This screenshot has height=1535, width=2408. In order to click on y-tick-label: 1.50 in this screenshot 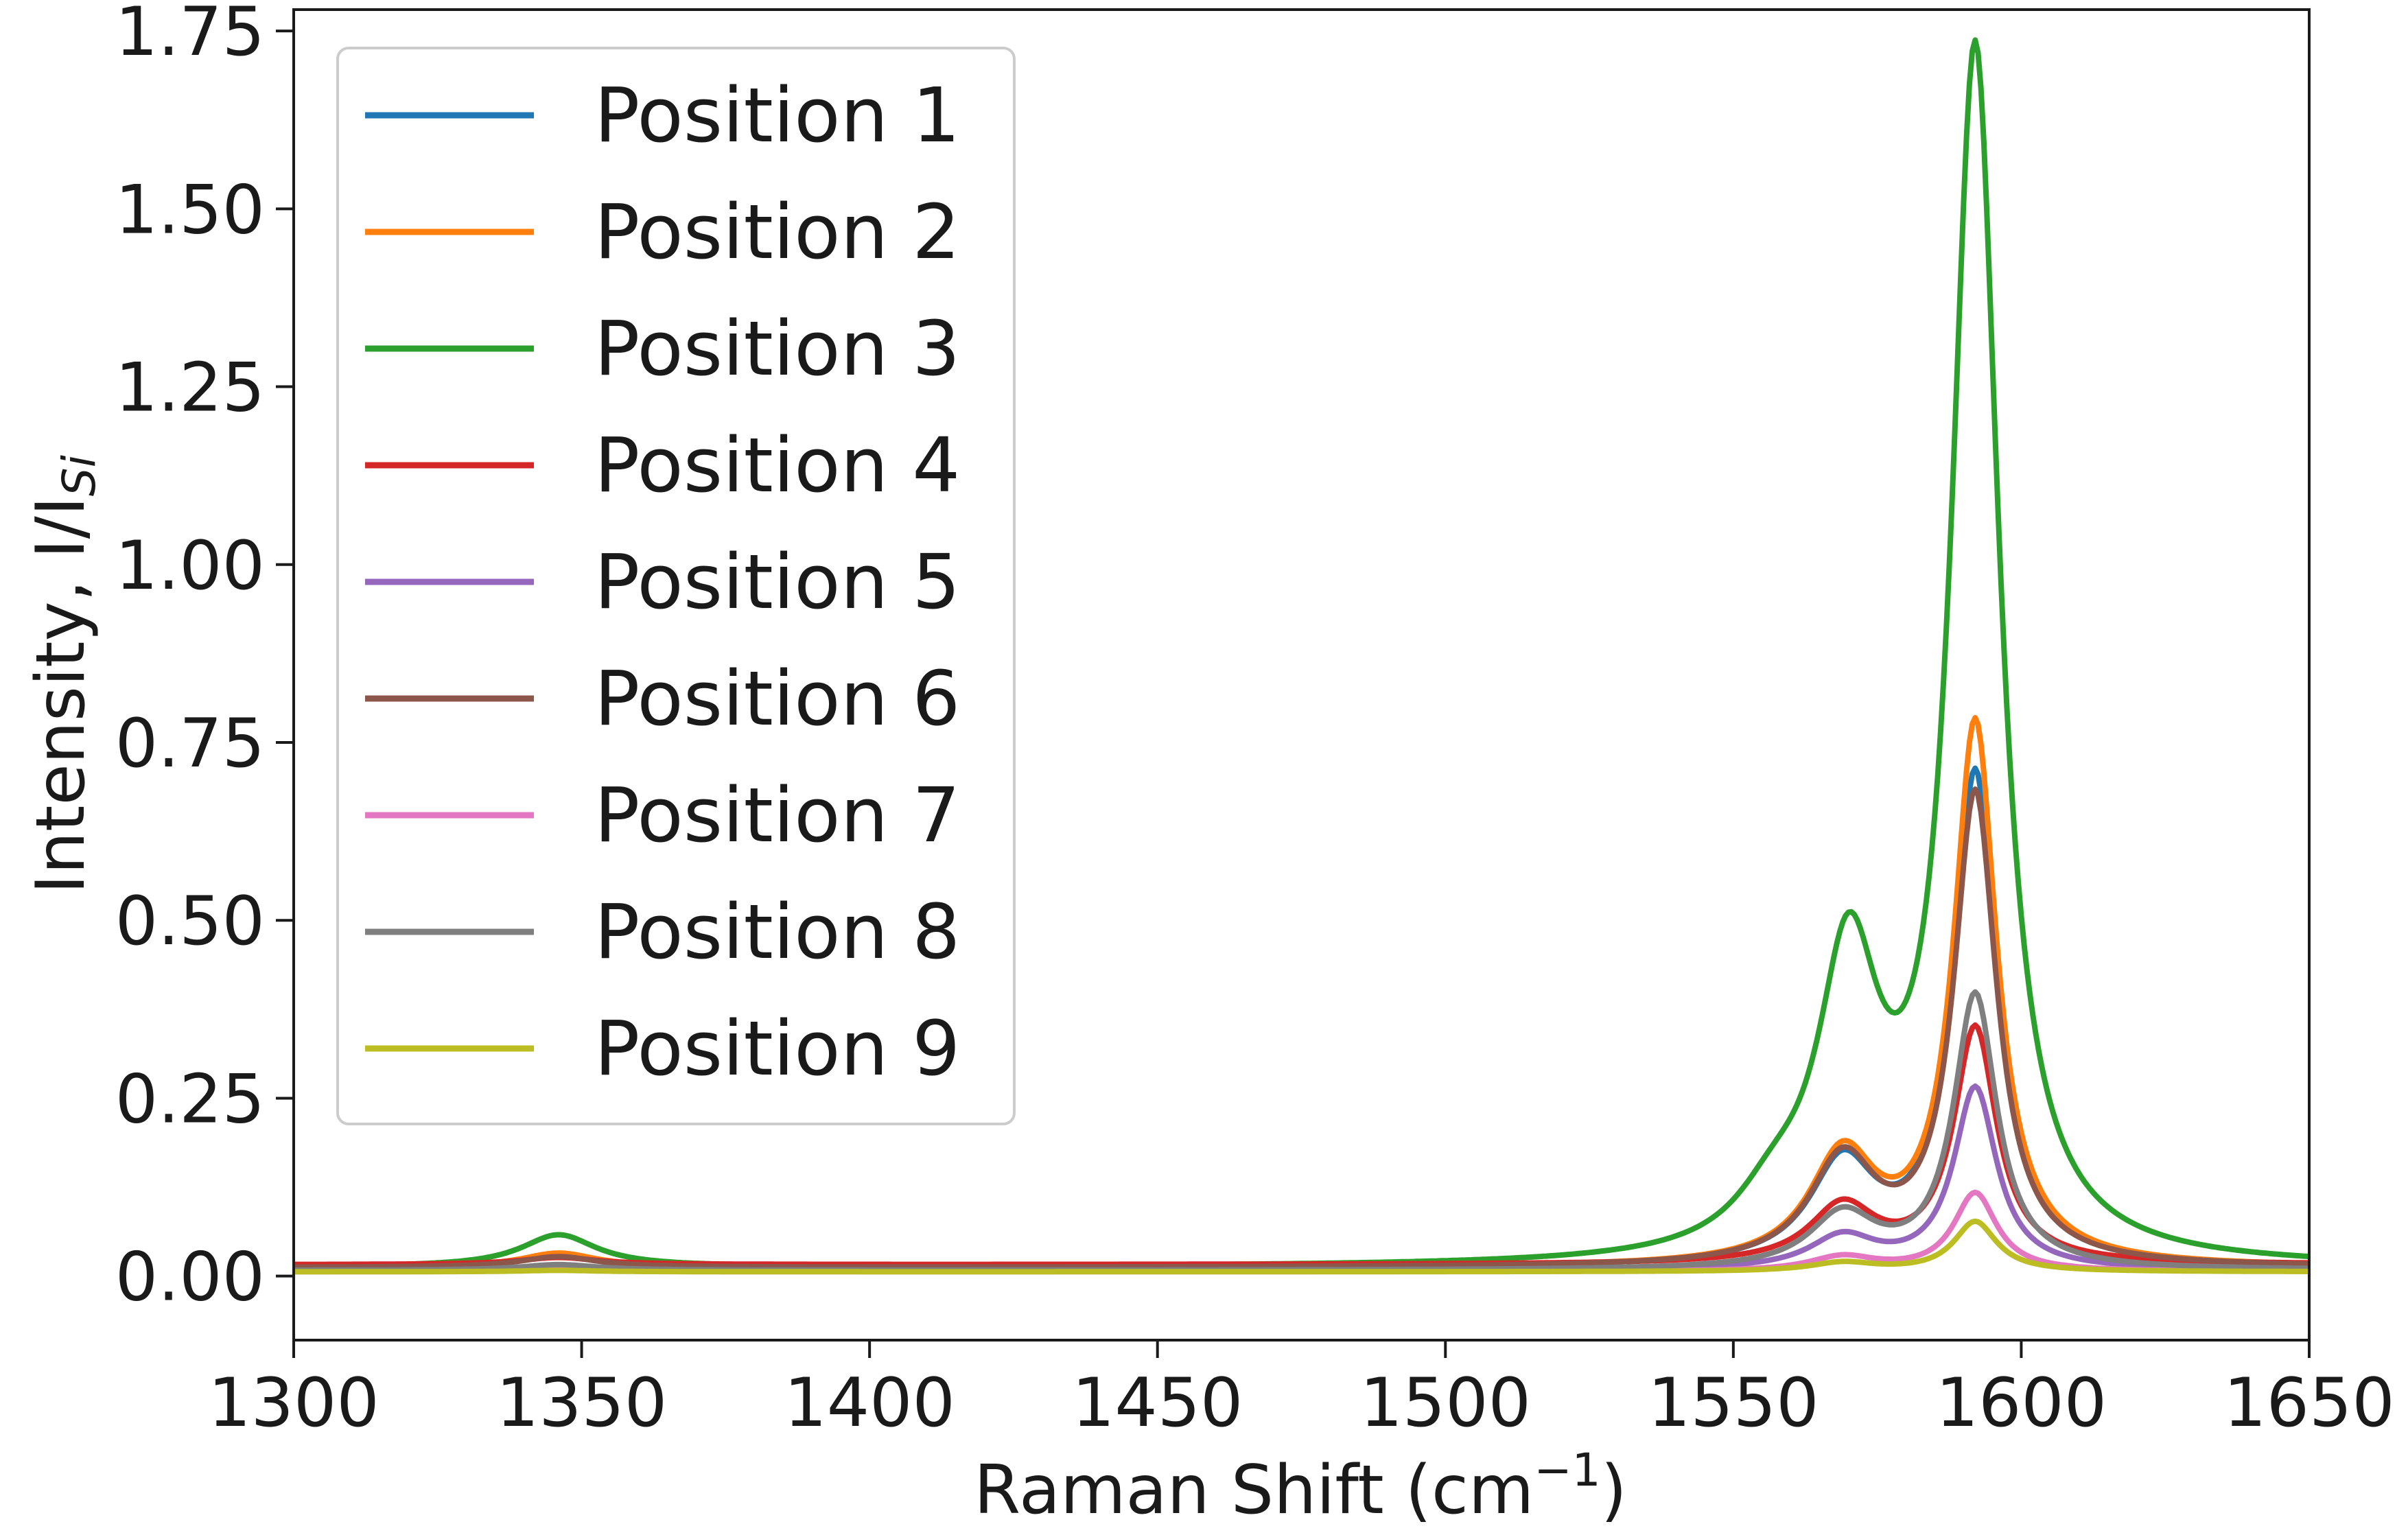, I will do `click(190, 210)`.